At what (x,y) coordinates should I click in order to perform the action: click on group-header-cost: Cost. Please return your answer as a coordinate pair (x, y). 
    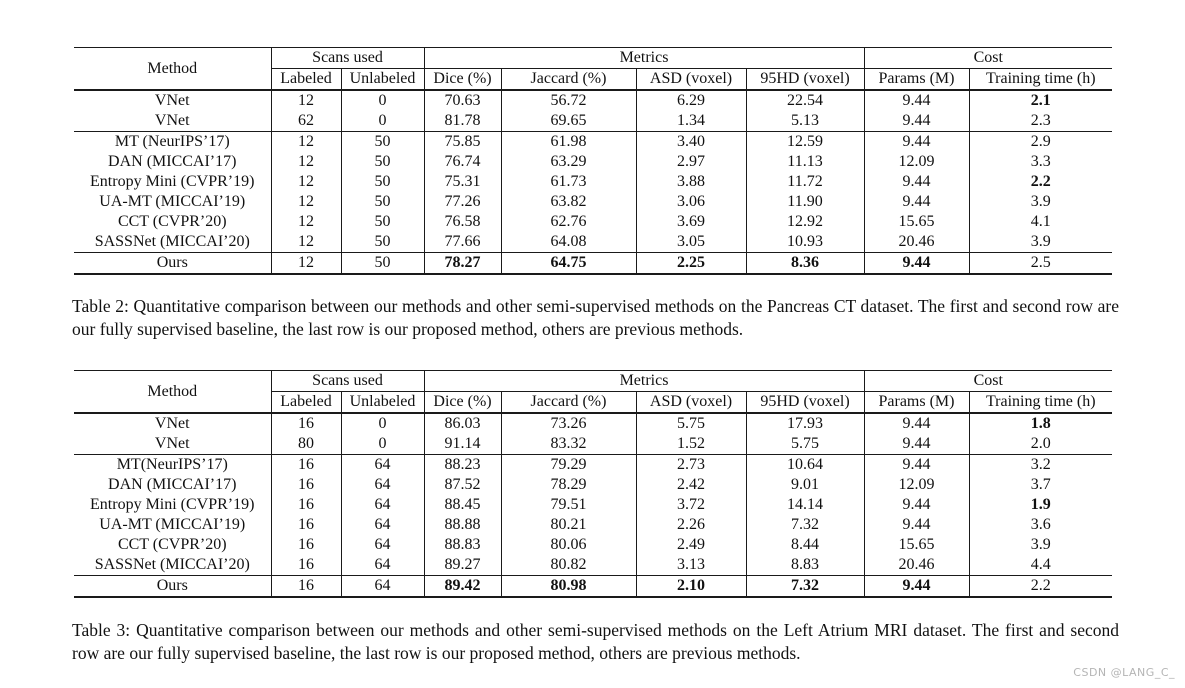
    Looking at the image, I should click on (987, 58).